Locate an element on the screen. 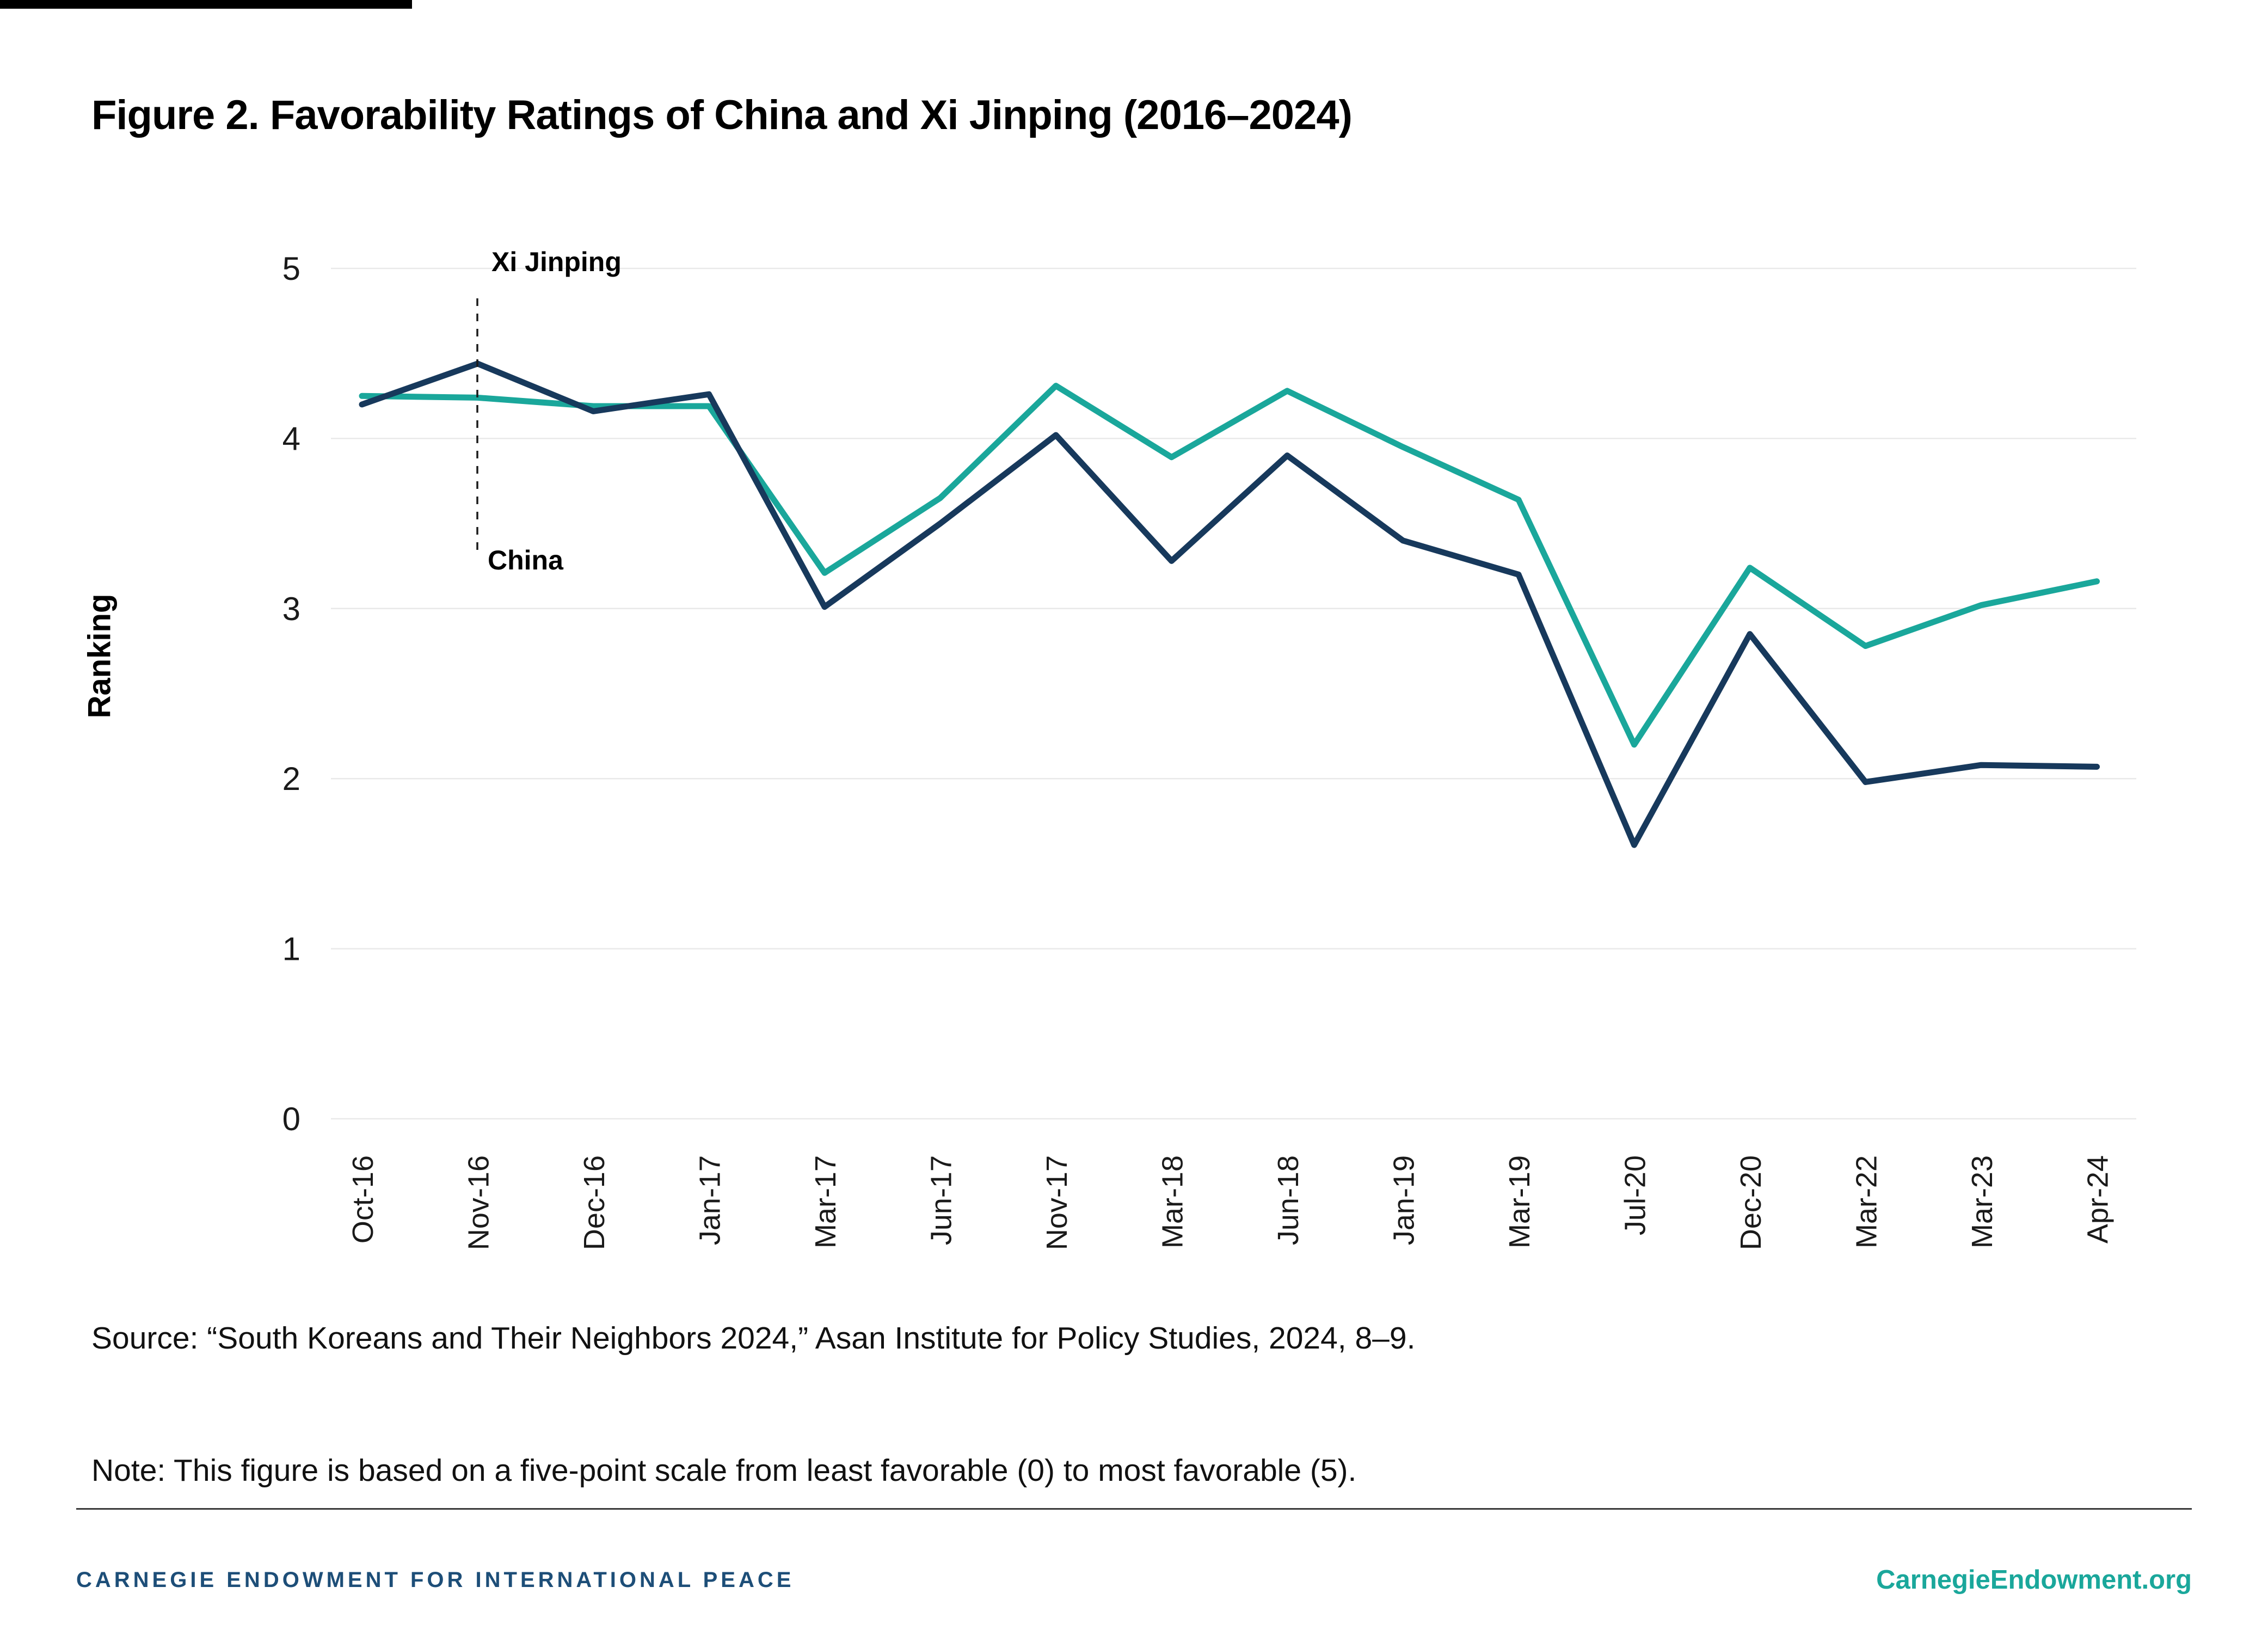 The width and height of the screenshot is (2268, 1636). y-tick-label-3: 3 is located at coordinates (291, 609).